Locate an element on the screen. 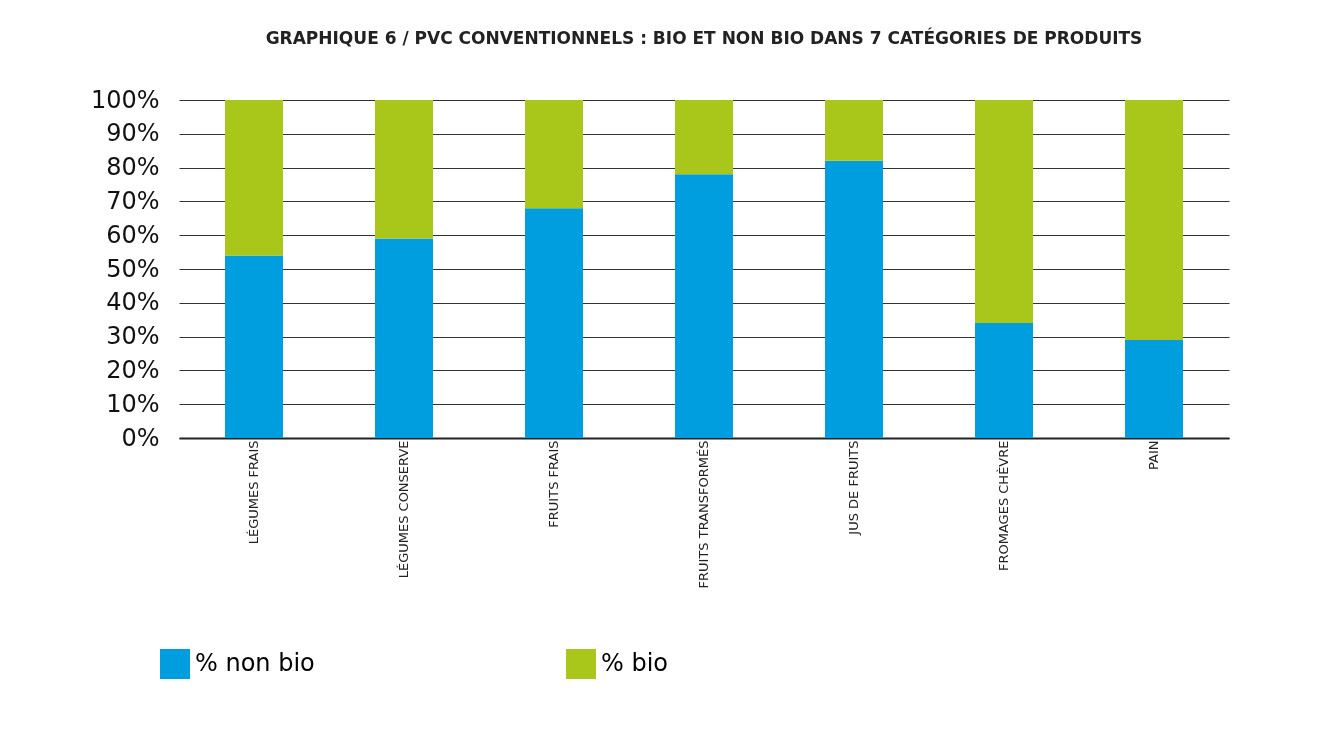  y-tick-label: 50% is located at coordinates (133, 268).